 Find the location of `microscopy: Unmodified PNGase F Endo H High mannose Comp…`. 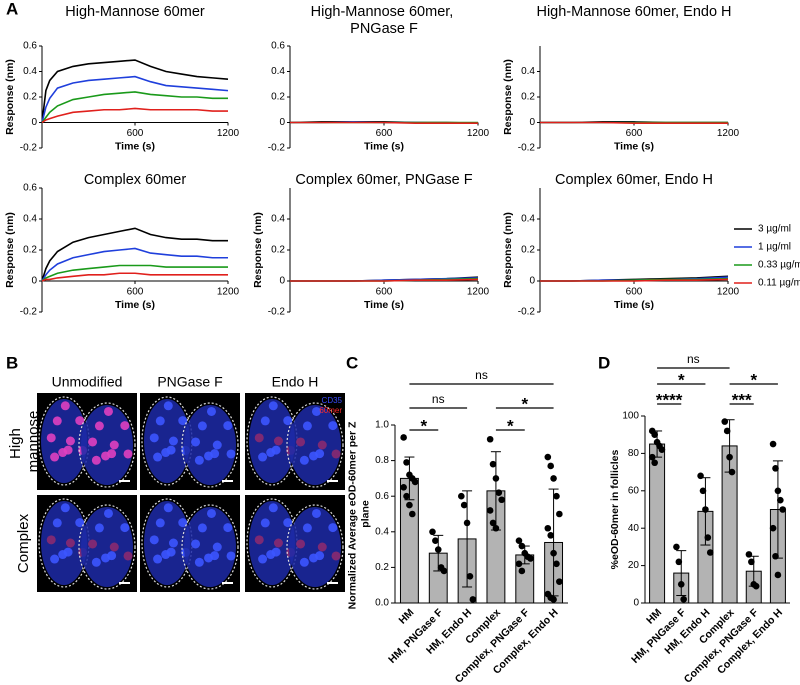

microscopy: Unmodified PNGase F Endo H High mannose Comp… is located at coordinates (176, 483).